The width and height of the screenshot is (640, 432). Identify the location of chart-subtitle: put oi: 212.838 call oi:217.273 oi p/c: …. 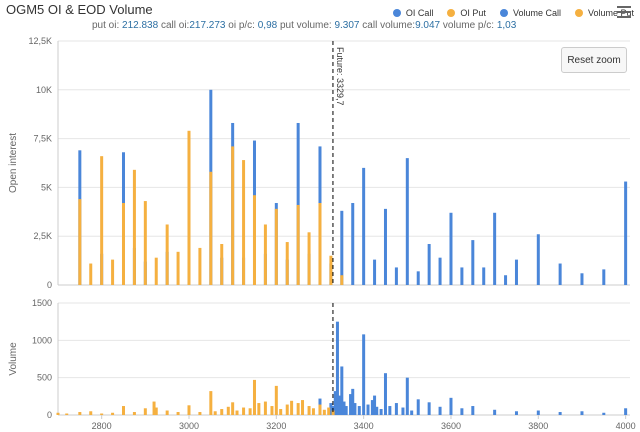
(304, 25).